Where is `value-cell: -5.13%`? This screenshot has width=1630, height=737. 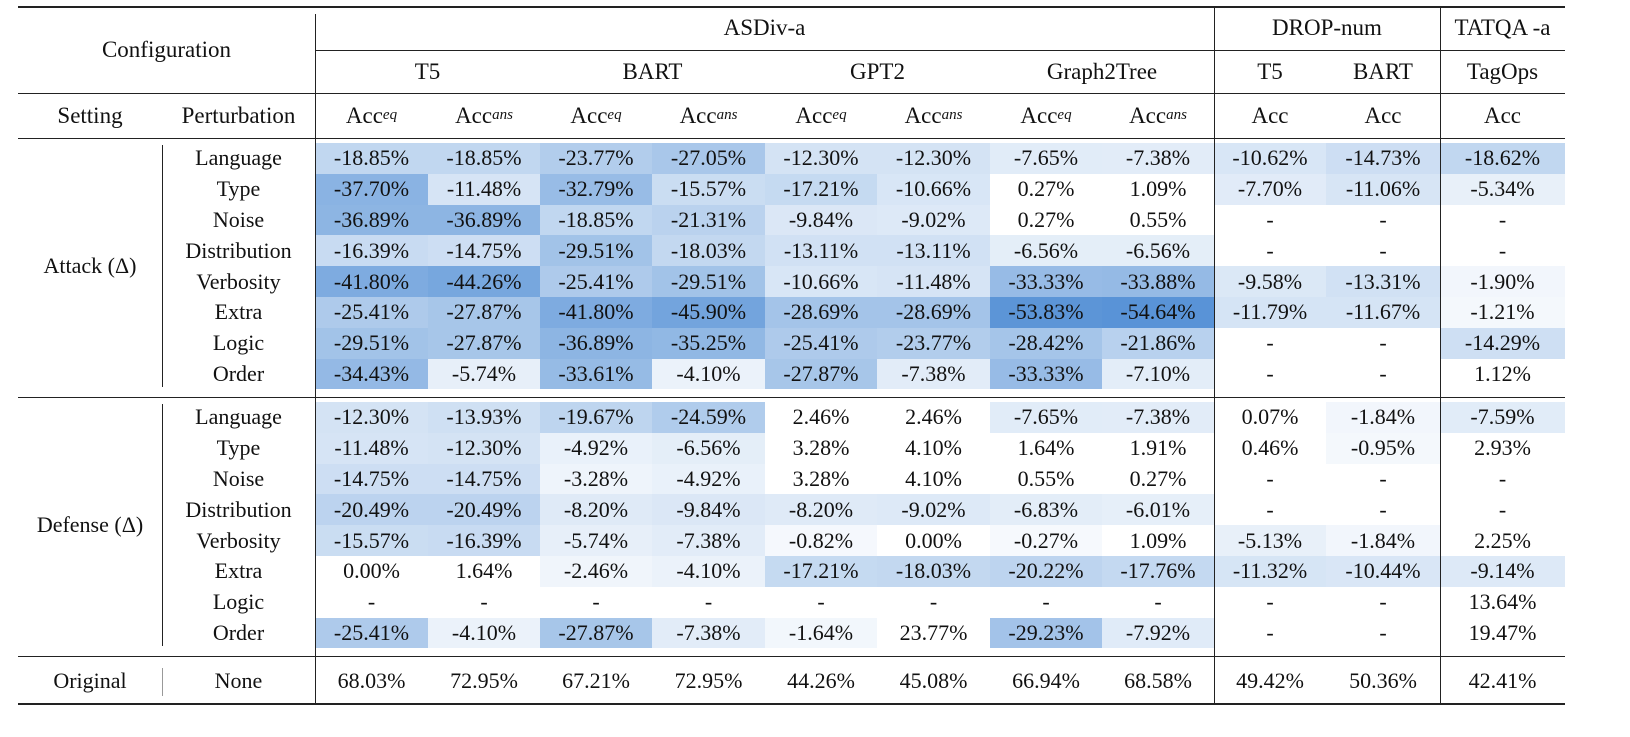
value-cell: -5.13% is located at coordinates (1270, 540).